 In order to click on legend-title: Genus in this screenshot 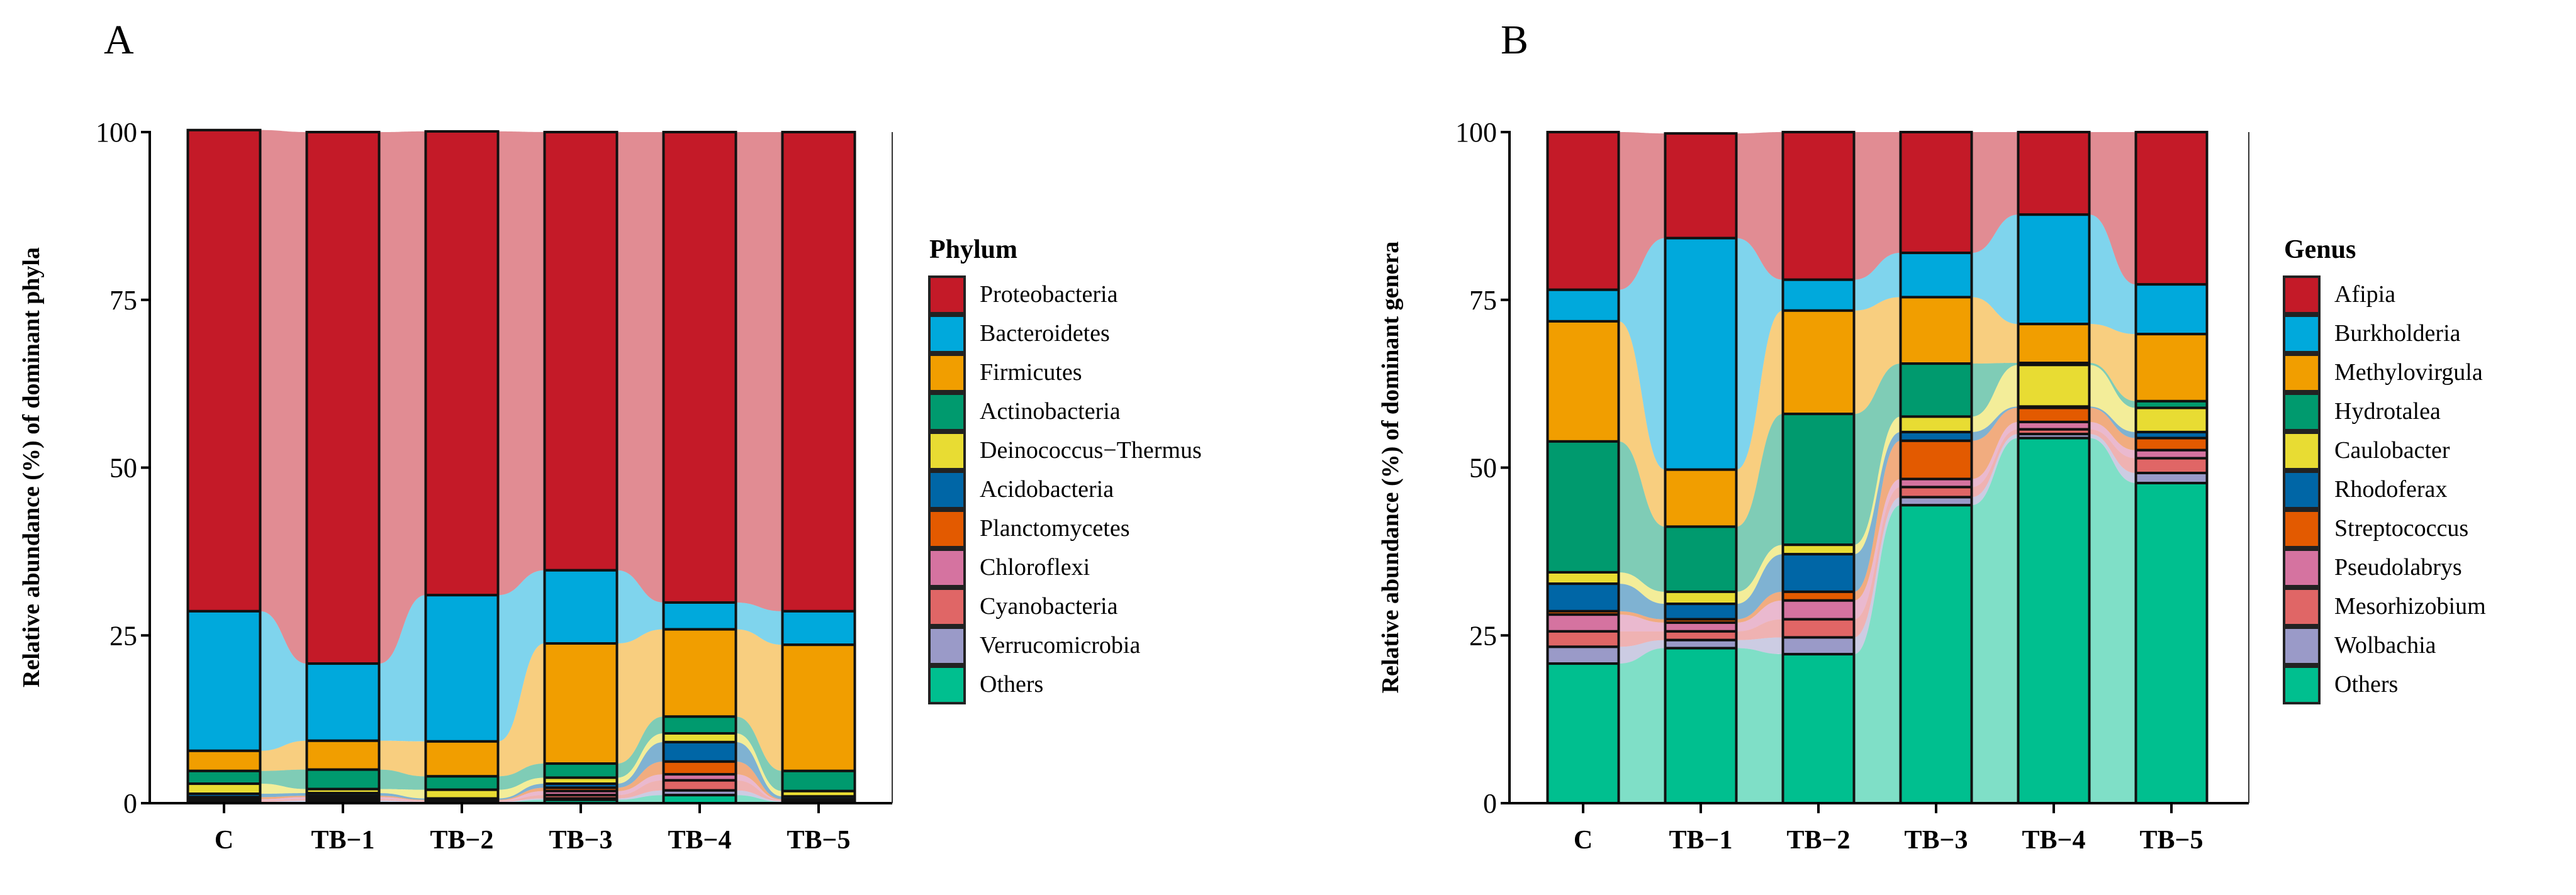, I will do `click(2320, 249)`.